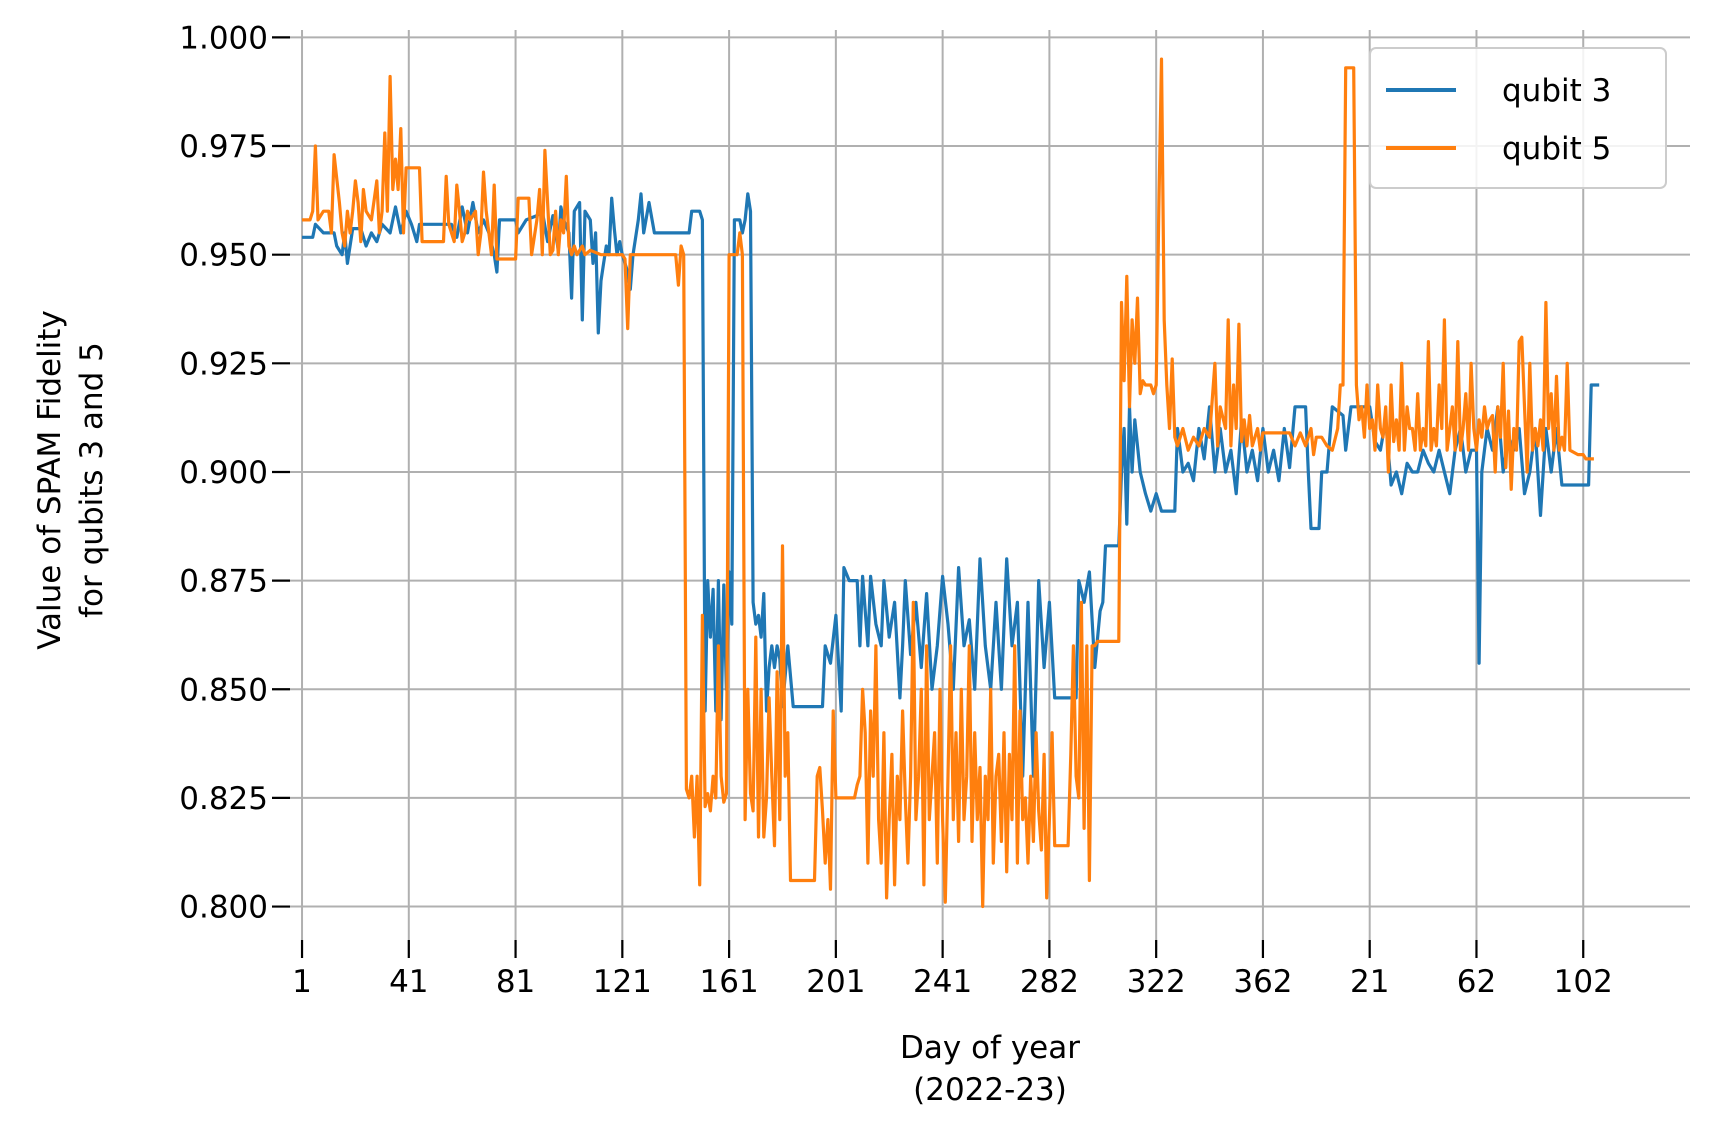  Describe the element at coordinates (223, 38) in the screenshot. I see `y-tick-label: 1.000` at that location.